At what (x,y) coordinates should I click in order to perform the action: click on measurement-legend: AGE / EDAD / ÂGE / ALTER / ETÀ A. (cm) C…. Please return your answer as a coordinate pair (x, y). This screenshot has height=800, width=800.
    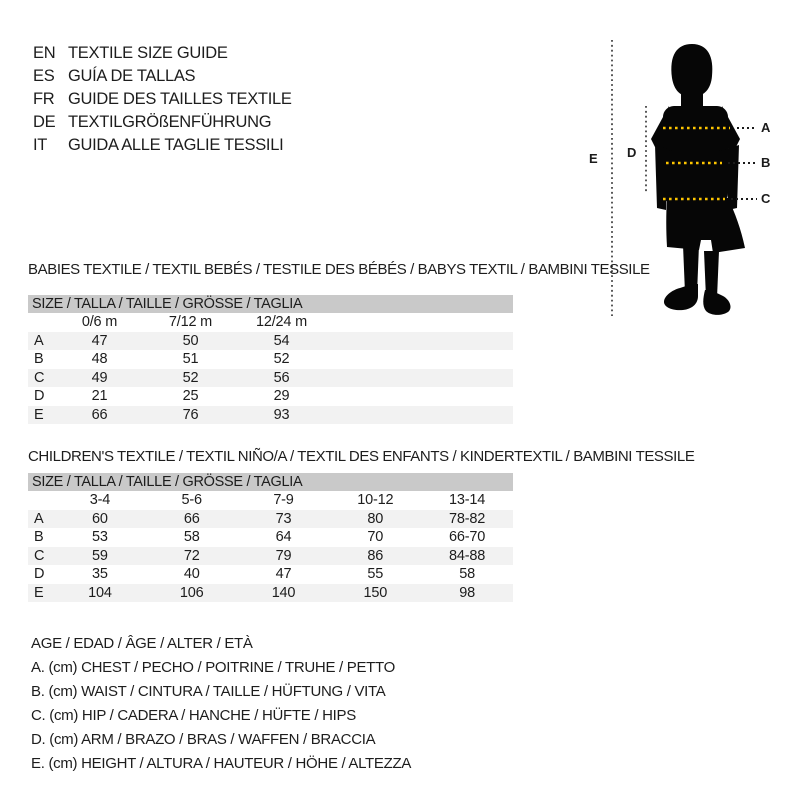
    Looking at the image, I should click on (221, 704).